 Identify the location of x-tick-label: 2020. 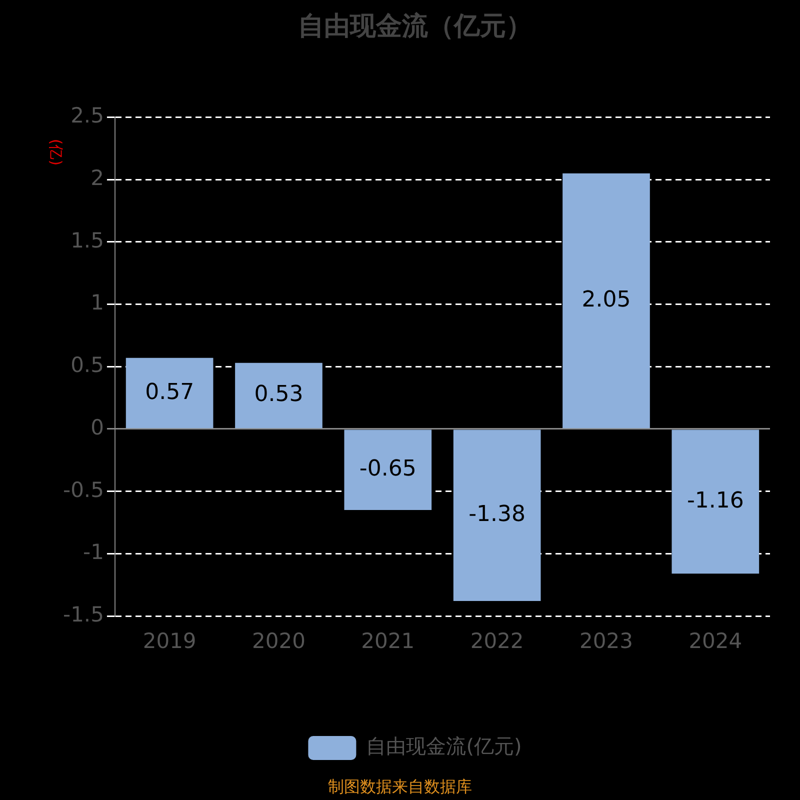
(279, 641).